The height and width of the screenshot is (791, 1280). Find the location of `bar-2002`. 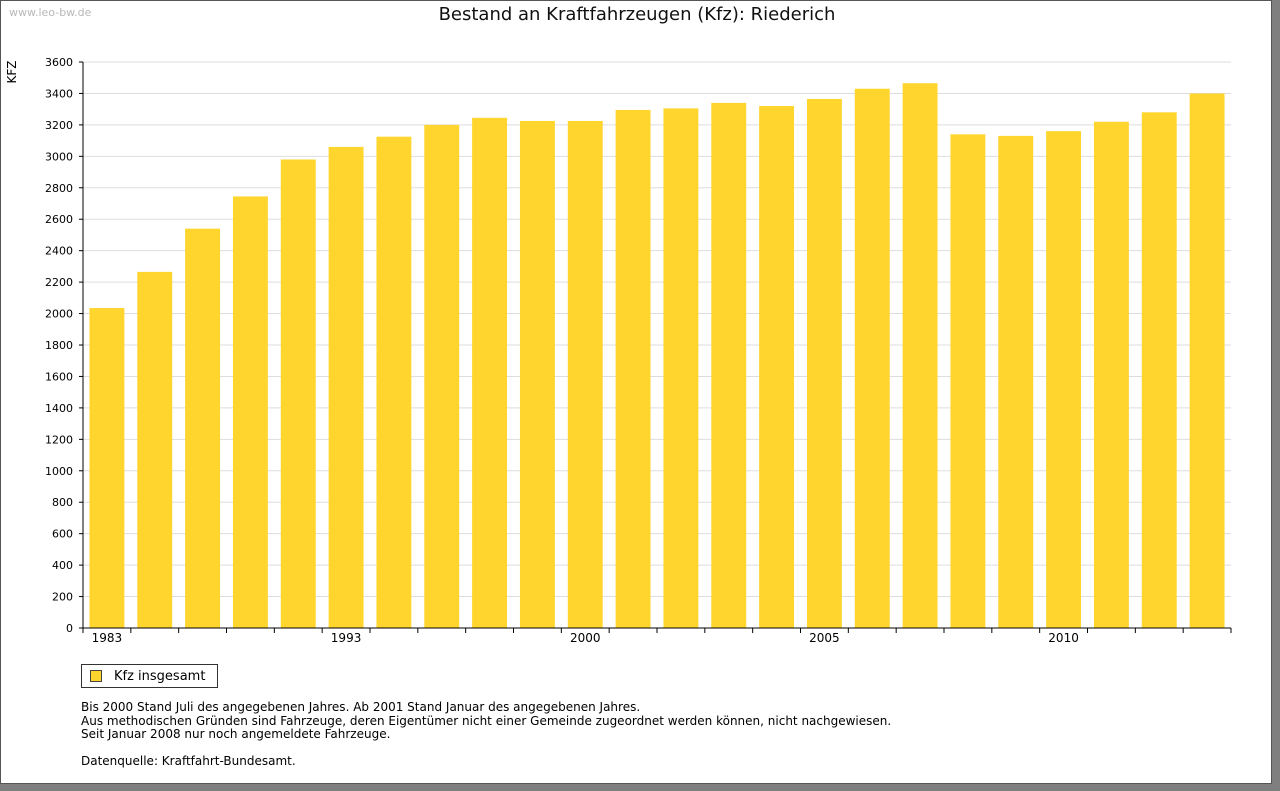

bar-2002 is located at coordinates (681, 368).